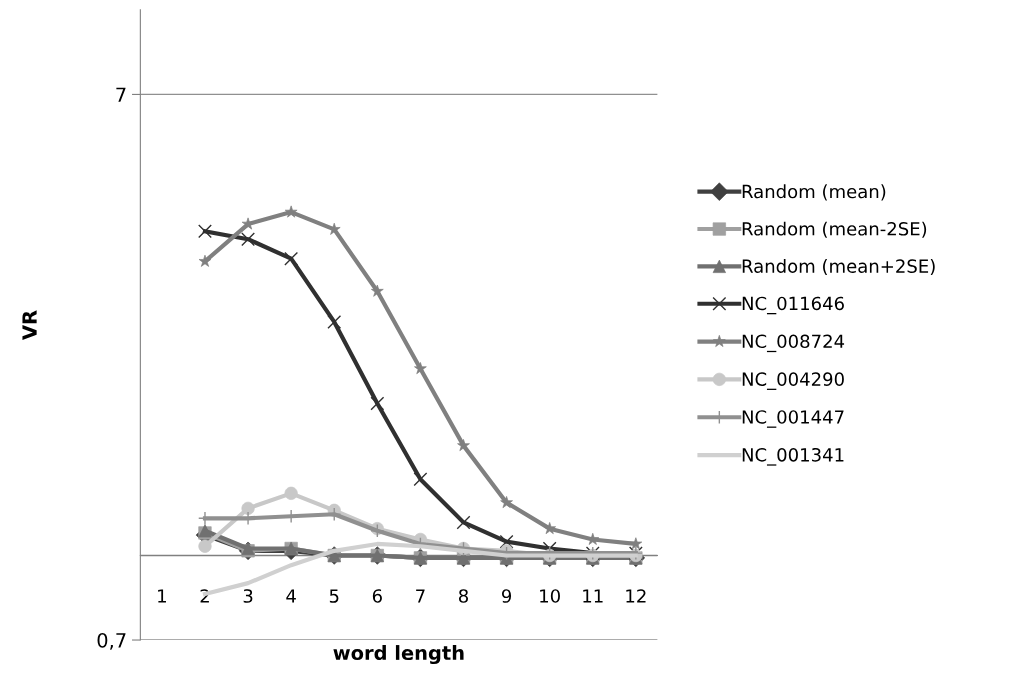  Describe the element at coordinates (838, 267) in the screenshot. I see `legend-label: Random (mean+2SE)` at that location.